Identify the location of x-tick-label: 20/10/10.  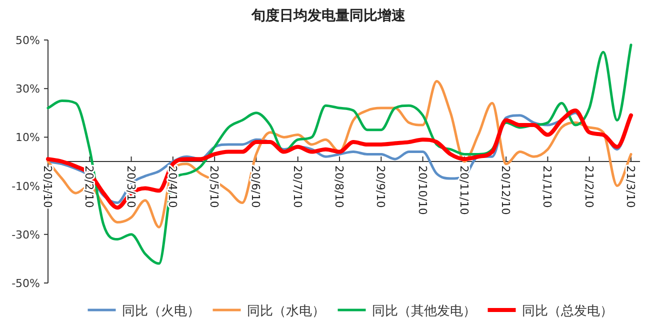
(422, 190).